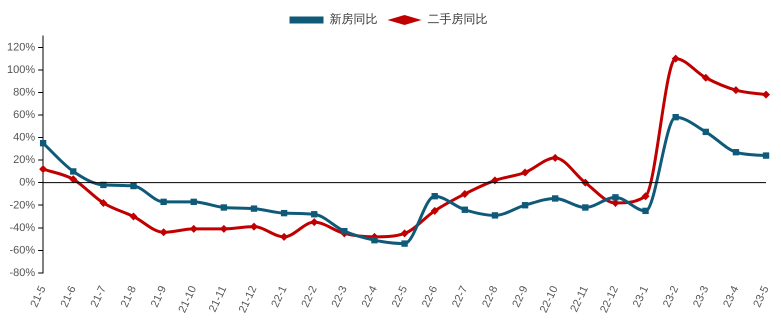 The image size is (781, 322). What do you see at coordinates (310, 297) in the screenshot?
I see `x-tick-label: 22-2` at bounding box center [310, 297].